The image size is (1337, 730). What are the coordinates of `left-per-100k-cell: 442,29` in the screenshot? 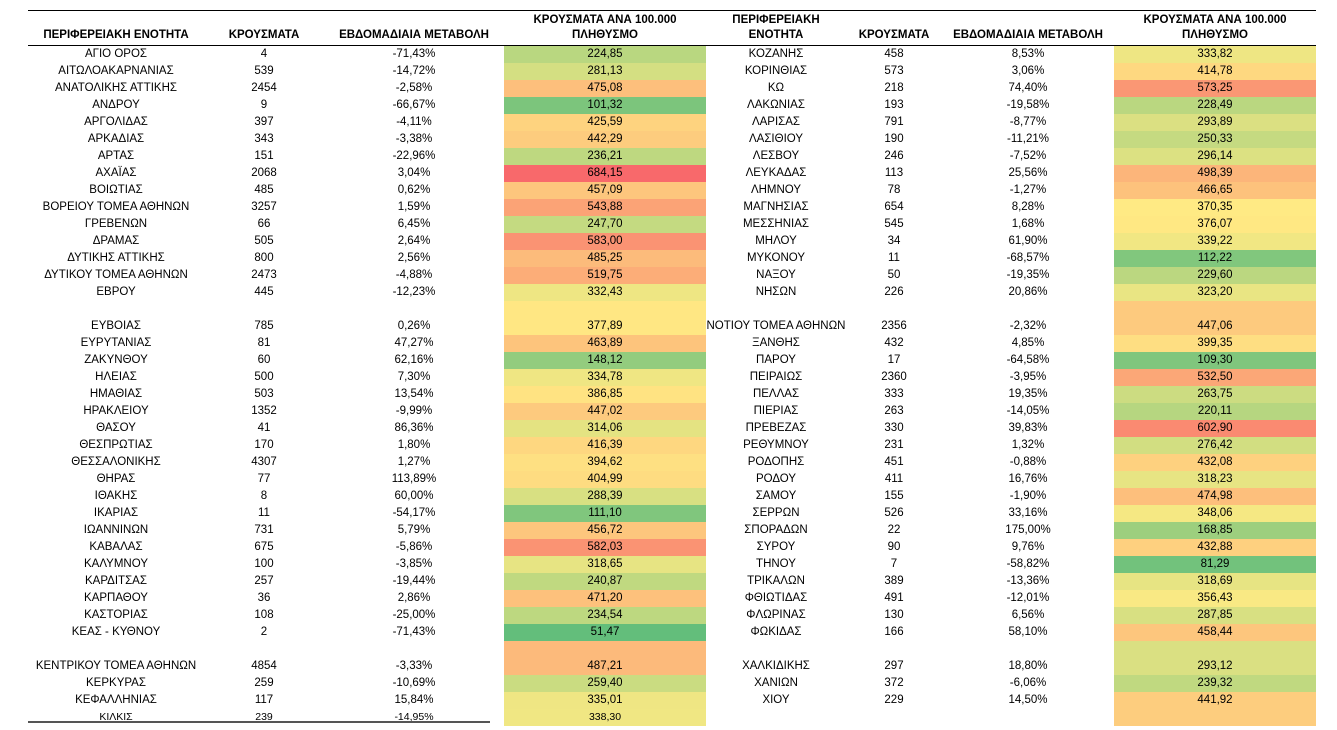 It's located at (605, 139).